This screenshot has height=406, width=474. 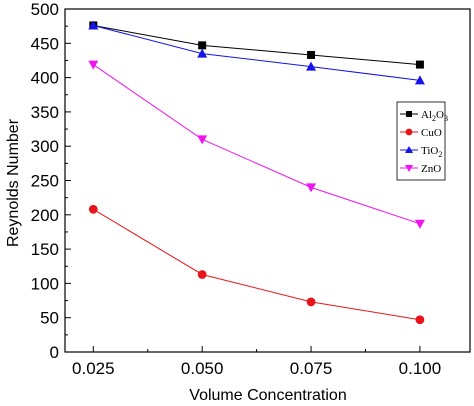 I want to click on series-line-tio2, so click(x=256, y=52).